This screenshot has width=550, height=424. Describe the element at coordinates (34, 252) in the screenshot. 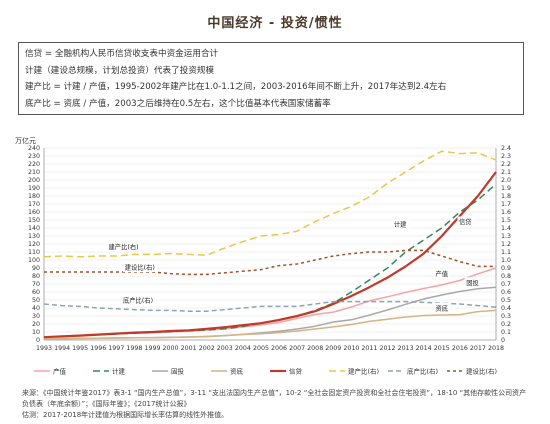

I see `y-left-tick-label: 110` at that location.